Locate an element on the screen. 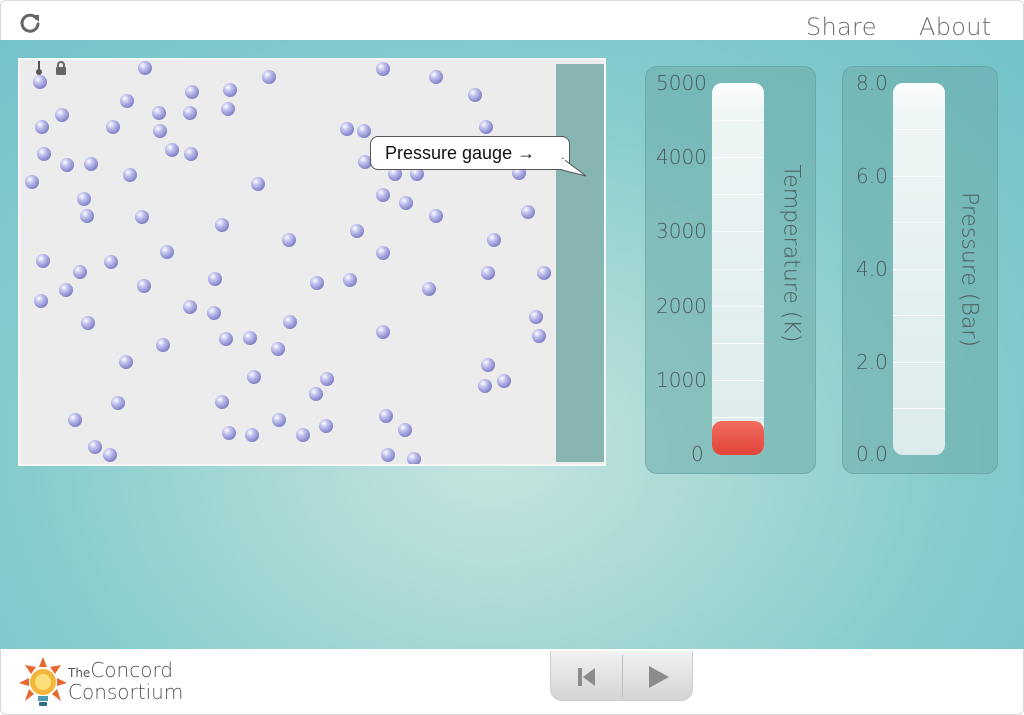 This screenshot has height=715, width=1024. thermometer-icon is located at coordinates (39, 68).